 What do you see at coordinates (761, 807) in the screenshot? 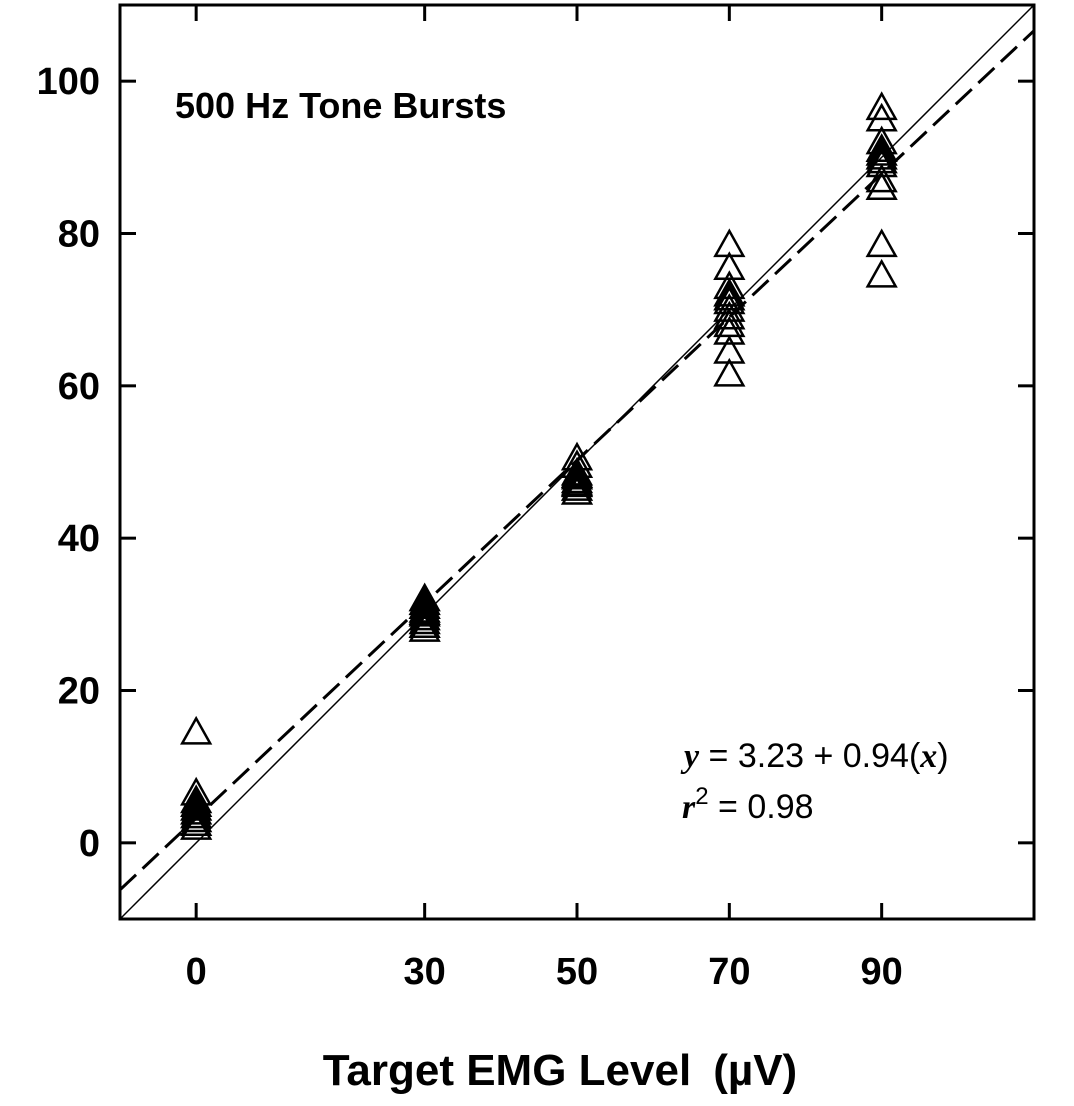
I see `r2-value: = 0.98` at bounding box center [761, 807].